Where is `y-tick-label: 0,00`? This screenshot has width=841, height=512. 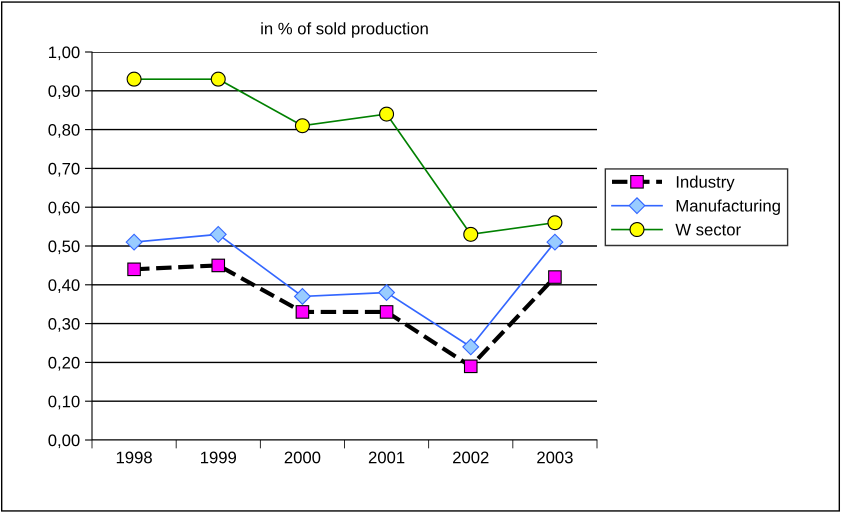
y-tick-label: 0,00 is located at coordinates (64, 441).